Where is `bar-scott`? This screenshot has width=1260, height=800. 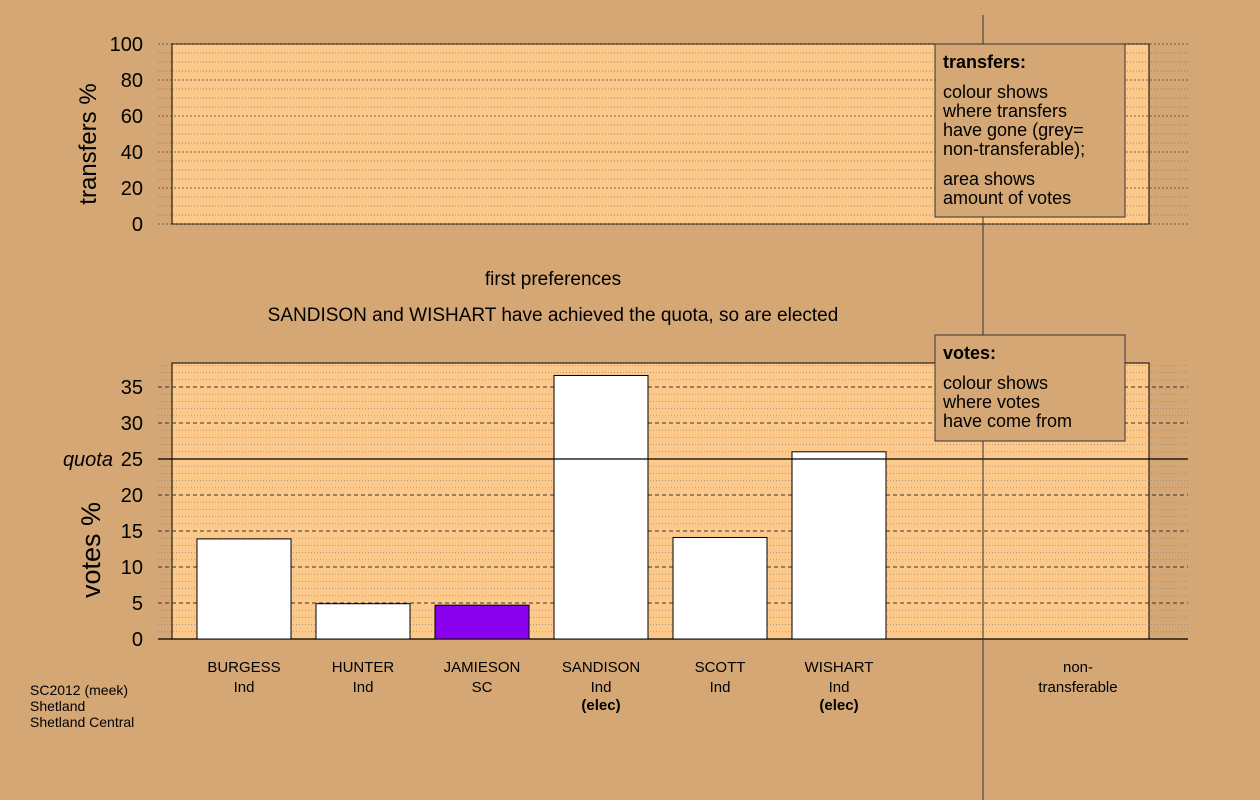
bar-scott is located at coordinates (720, 588).